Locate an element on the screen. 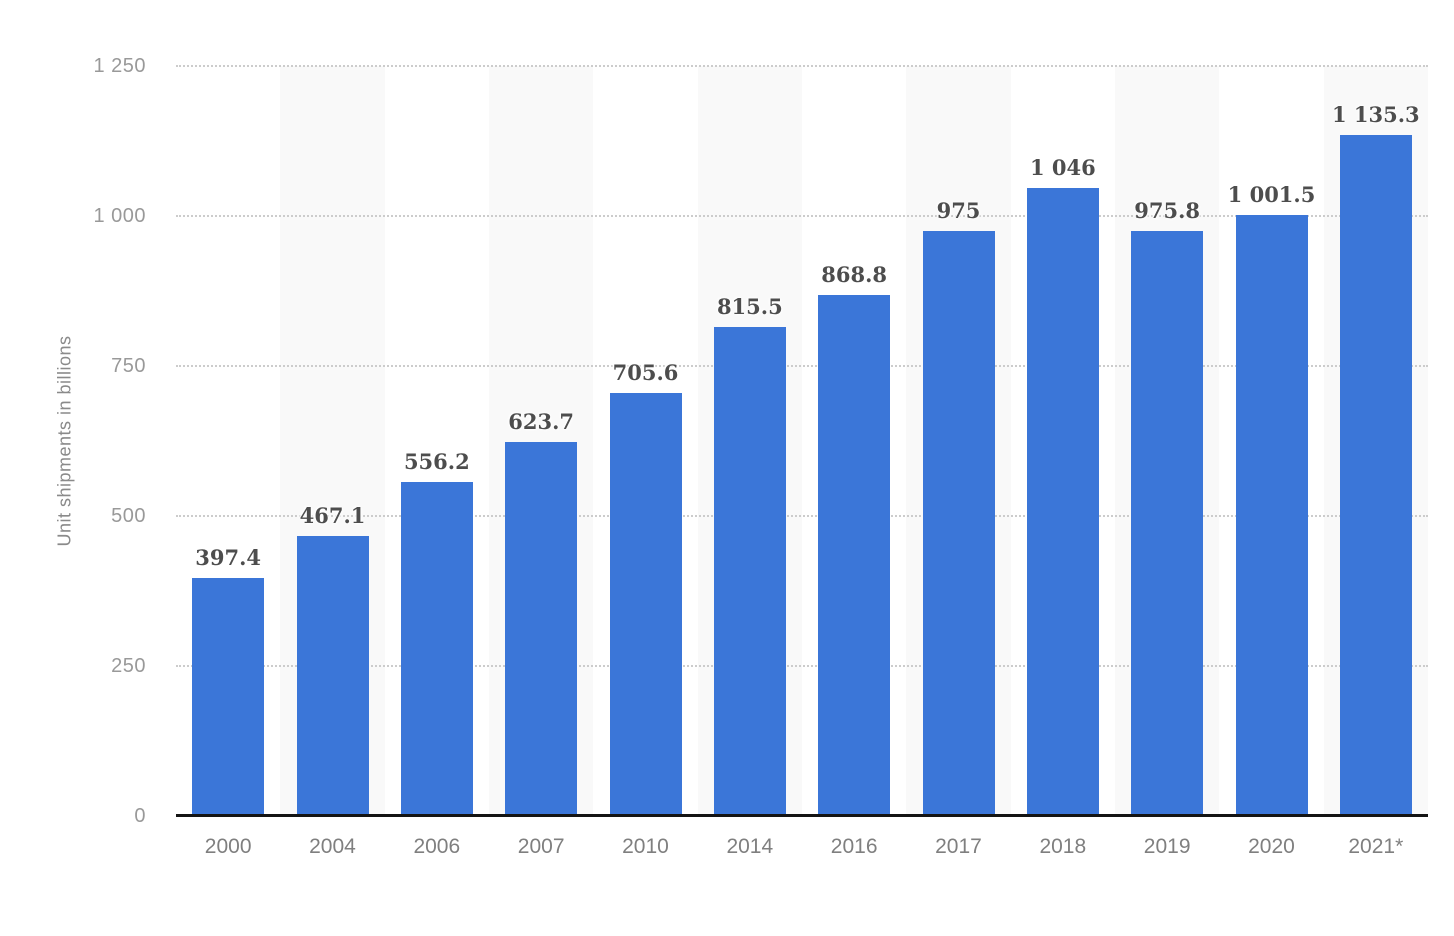 This screenshot has height=936, width=1454. bar-value-label: 705.6 is located at coordinates (645, 372).